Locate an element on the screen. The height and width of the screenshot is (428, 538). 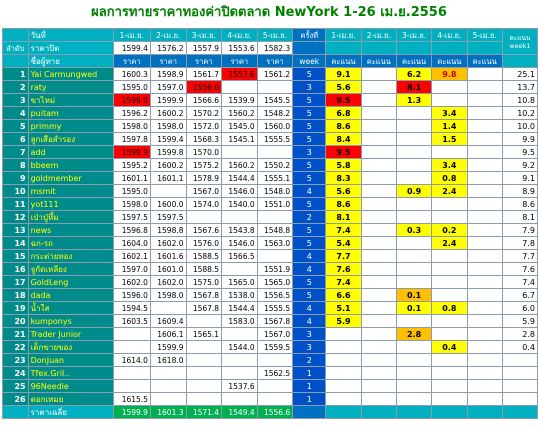
price-guess: 1596.2 is located at coordinates (131, 113).